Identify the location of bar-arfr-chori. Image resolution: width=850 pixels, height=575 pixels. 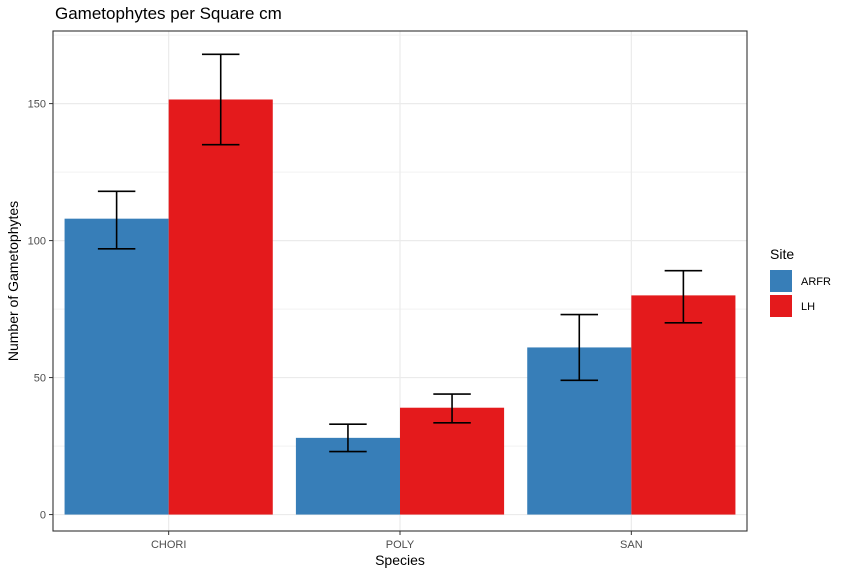
(116, 366).